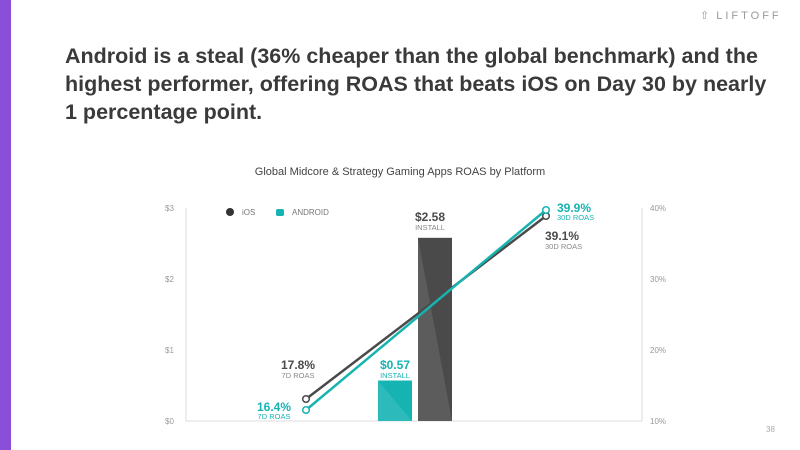 The width and height of the screenshot is (800, 450). Describe the element at coordinates (310, 212) in the screenshot. I see `legend-android: ANDROID` at that location.